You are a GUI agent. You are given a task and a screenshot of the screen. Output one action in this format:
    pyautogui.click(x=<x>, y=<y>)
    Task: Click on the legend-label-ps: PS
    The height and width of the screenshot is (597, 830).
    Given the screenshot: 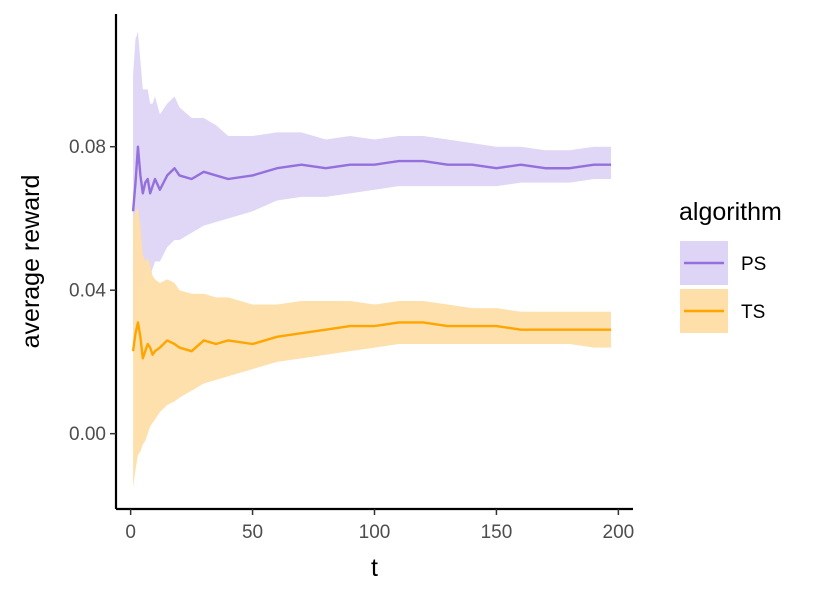 What is the action you would take?
    pyautogui.click(x=753, y=264)
    